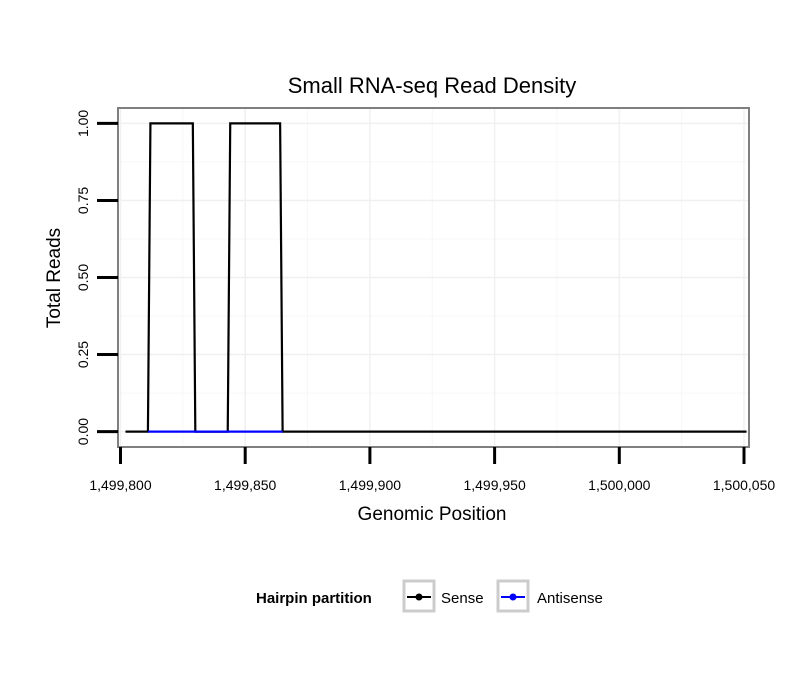  I want to click on x-axis-label: Genomic Position, so click(432, 514).